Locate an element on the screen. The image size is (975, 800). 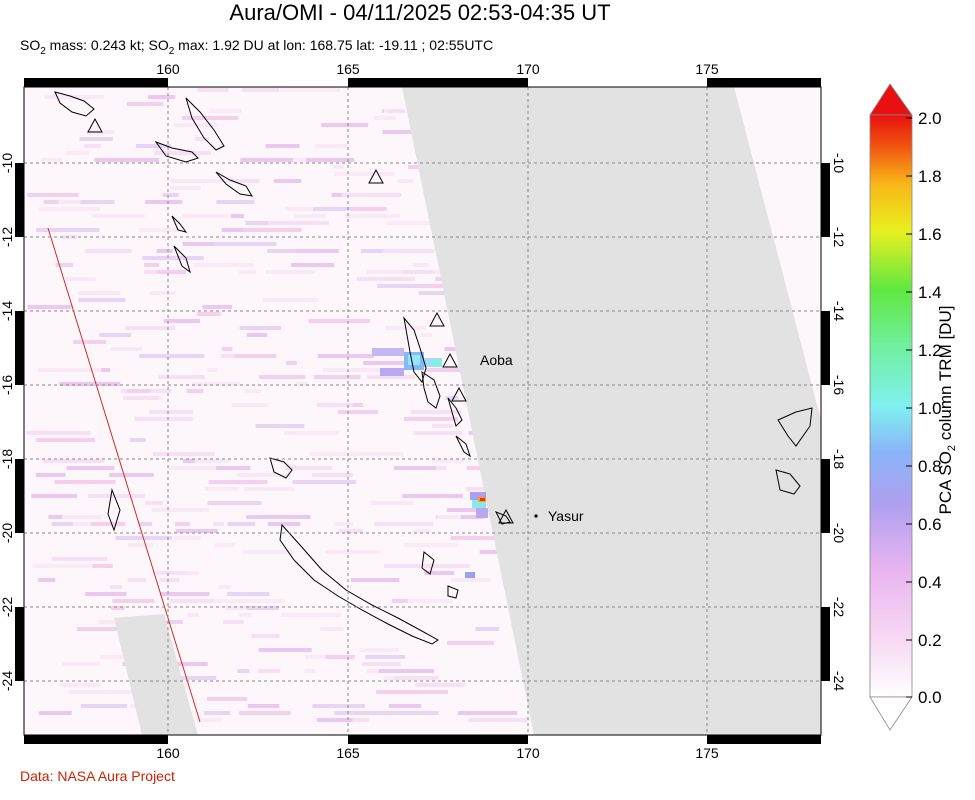
lon-tick-bottom: 170 is located at coordinates (528, 753).